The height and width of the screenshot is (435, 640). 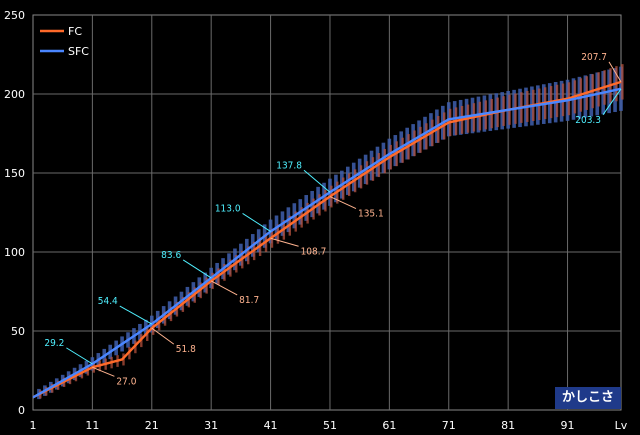 What do you see at coordinates (186, 349) in the screenshot?
I see `fc-data-label: 51.8` at bounding box center [186, 349].